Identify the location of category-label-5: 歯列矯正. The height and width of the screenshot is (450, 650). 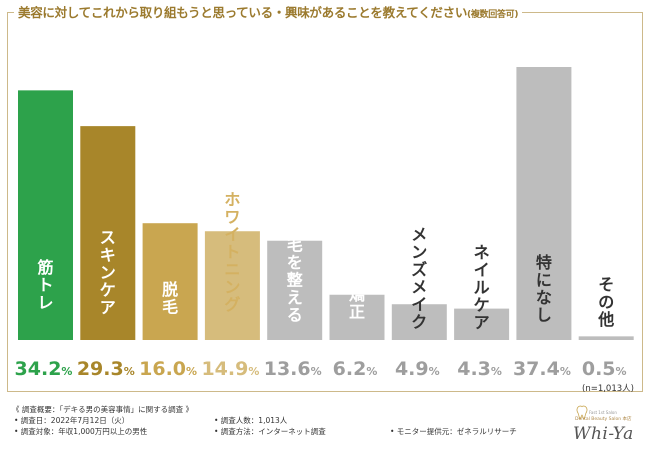
(357, 286).